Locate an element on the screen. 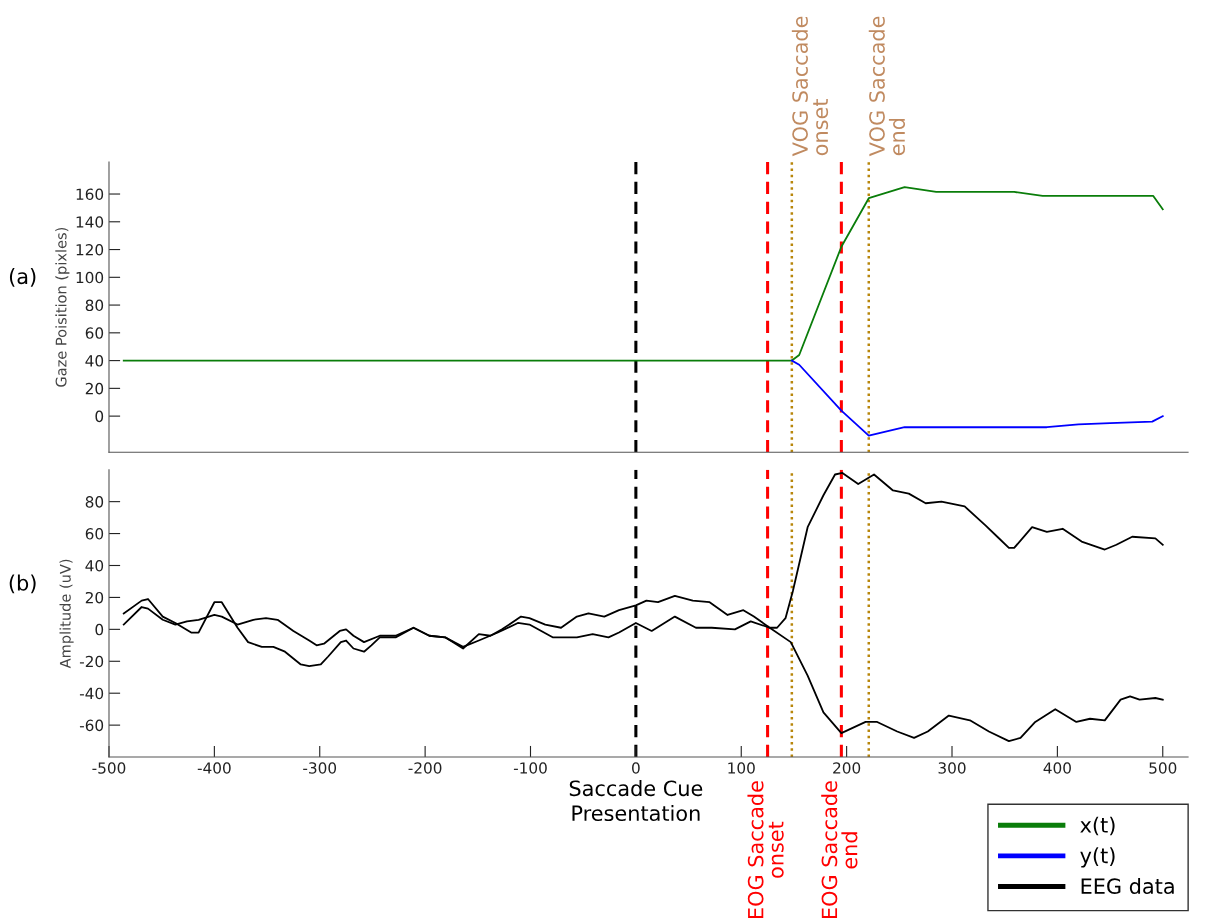  y-tick-label: 120 is located at coordinates (90, 250).